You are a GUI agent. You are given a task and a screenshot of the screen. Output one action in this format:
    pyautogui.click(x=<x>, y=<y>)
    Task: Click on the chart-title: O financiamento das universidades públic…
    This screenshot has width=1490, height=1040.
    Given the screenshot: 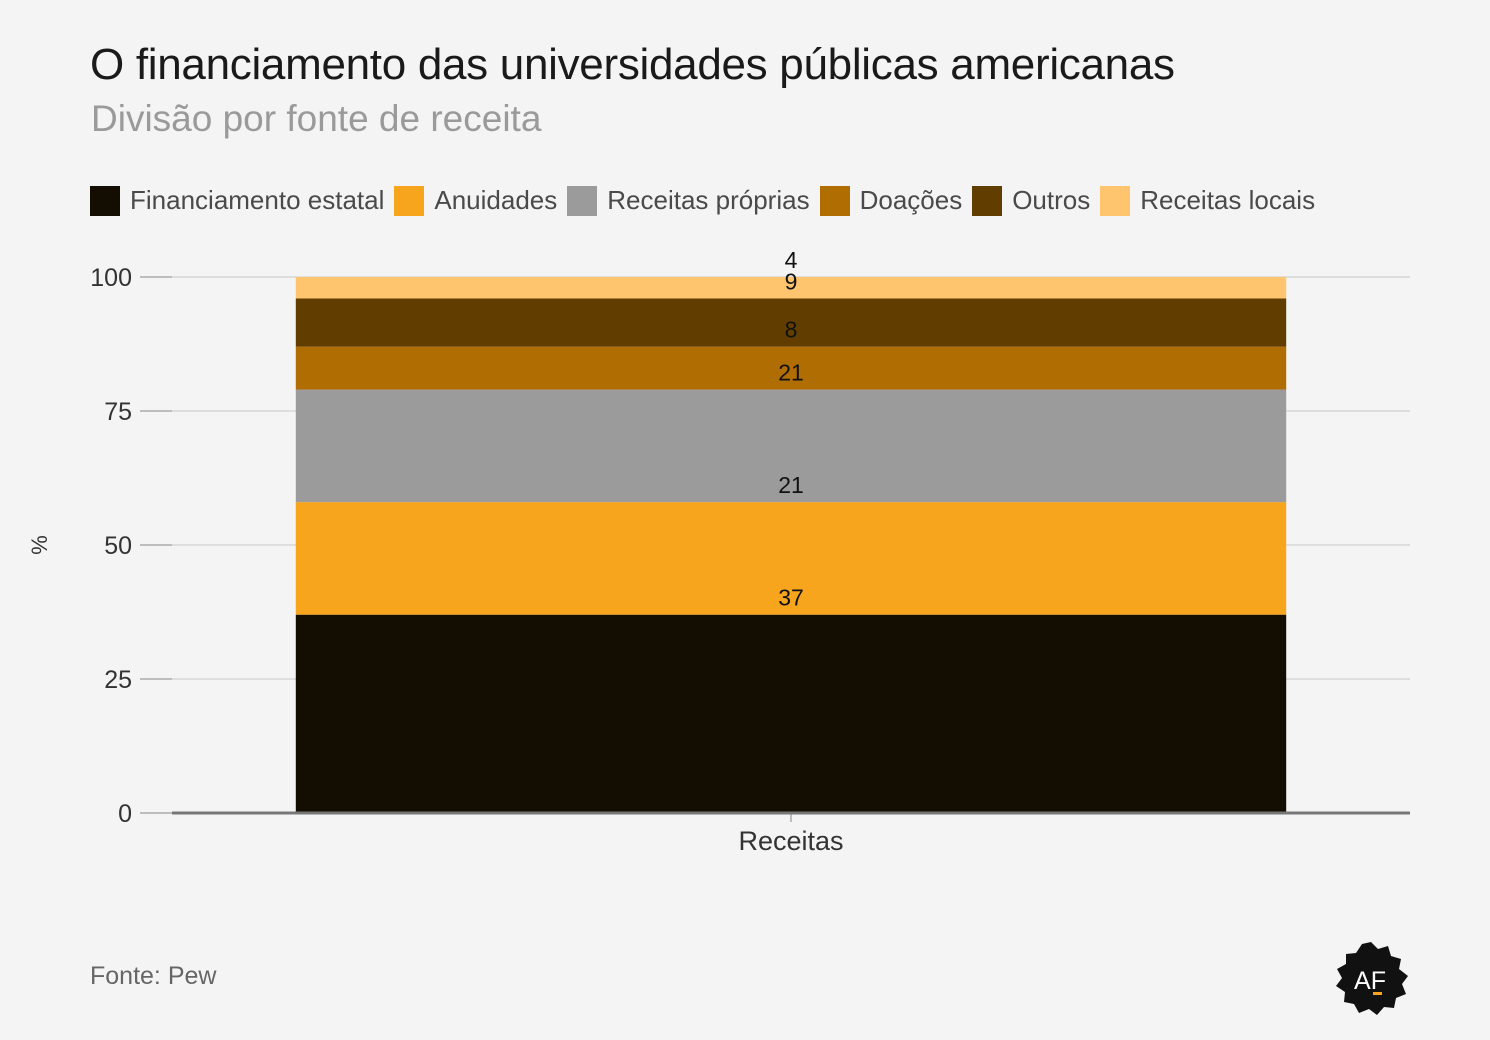 What is the action you would take?
    pyautogui.click(x=632, y=64)
    